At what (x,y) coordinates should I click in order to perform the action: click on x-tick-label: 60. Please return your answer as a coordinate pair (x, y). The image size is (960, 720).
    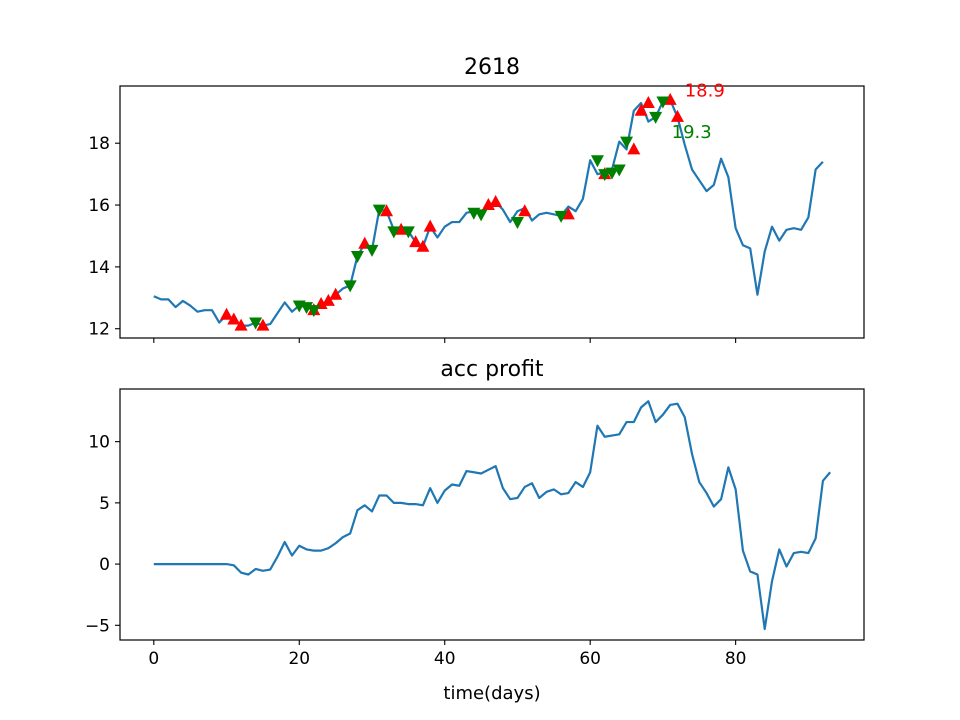
    Looking at the image, I should click on (590, 659).